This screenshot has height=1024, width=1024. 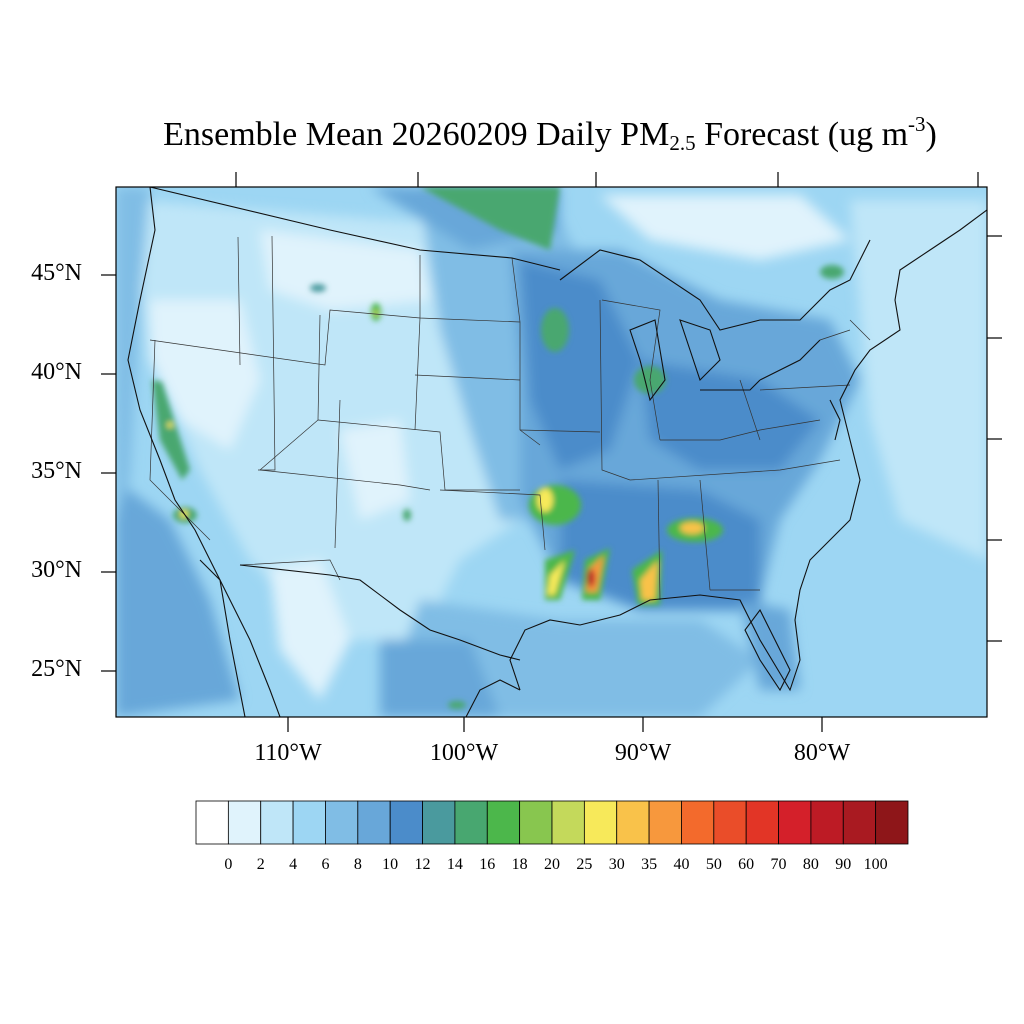 I want to click on lat-label-30n: 30°N, so click(x=56, y=570).